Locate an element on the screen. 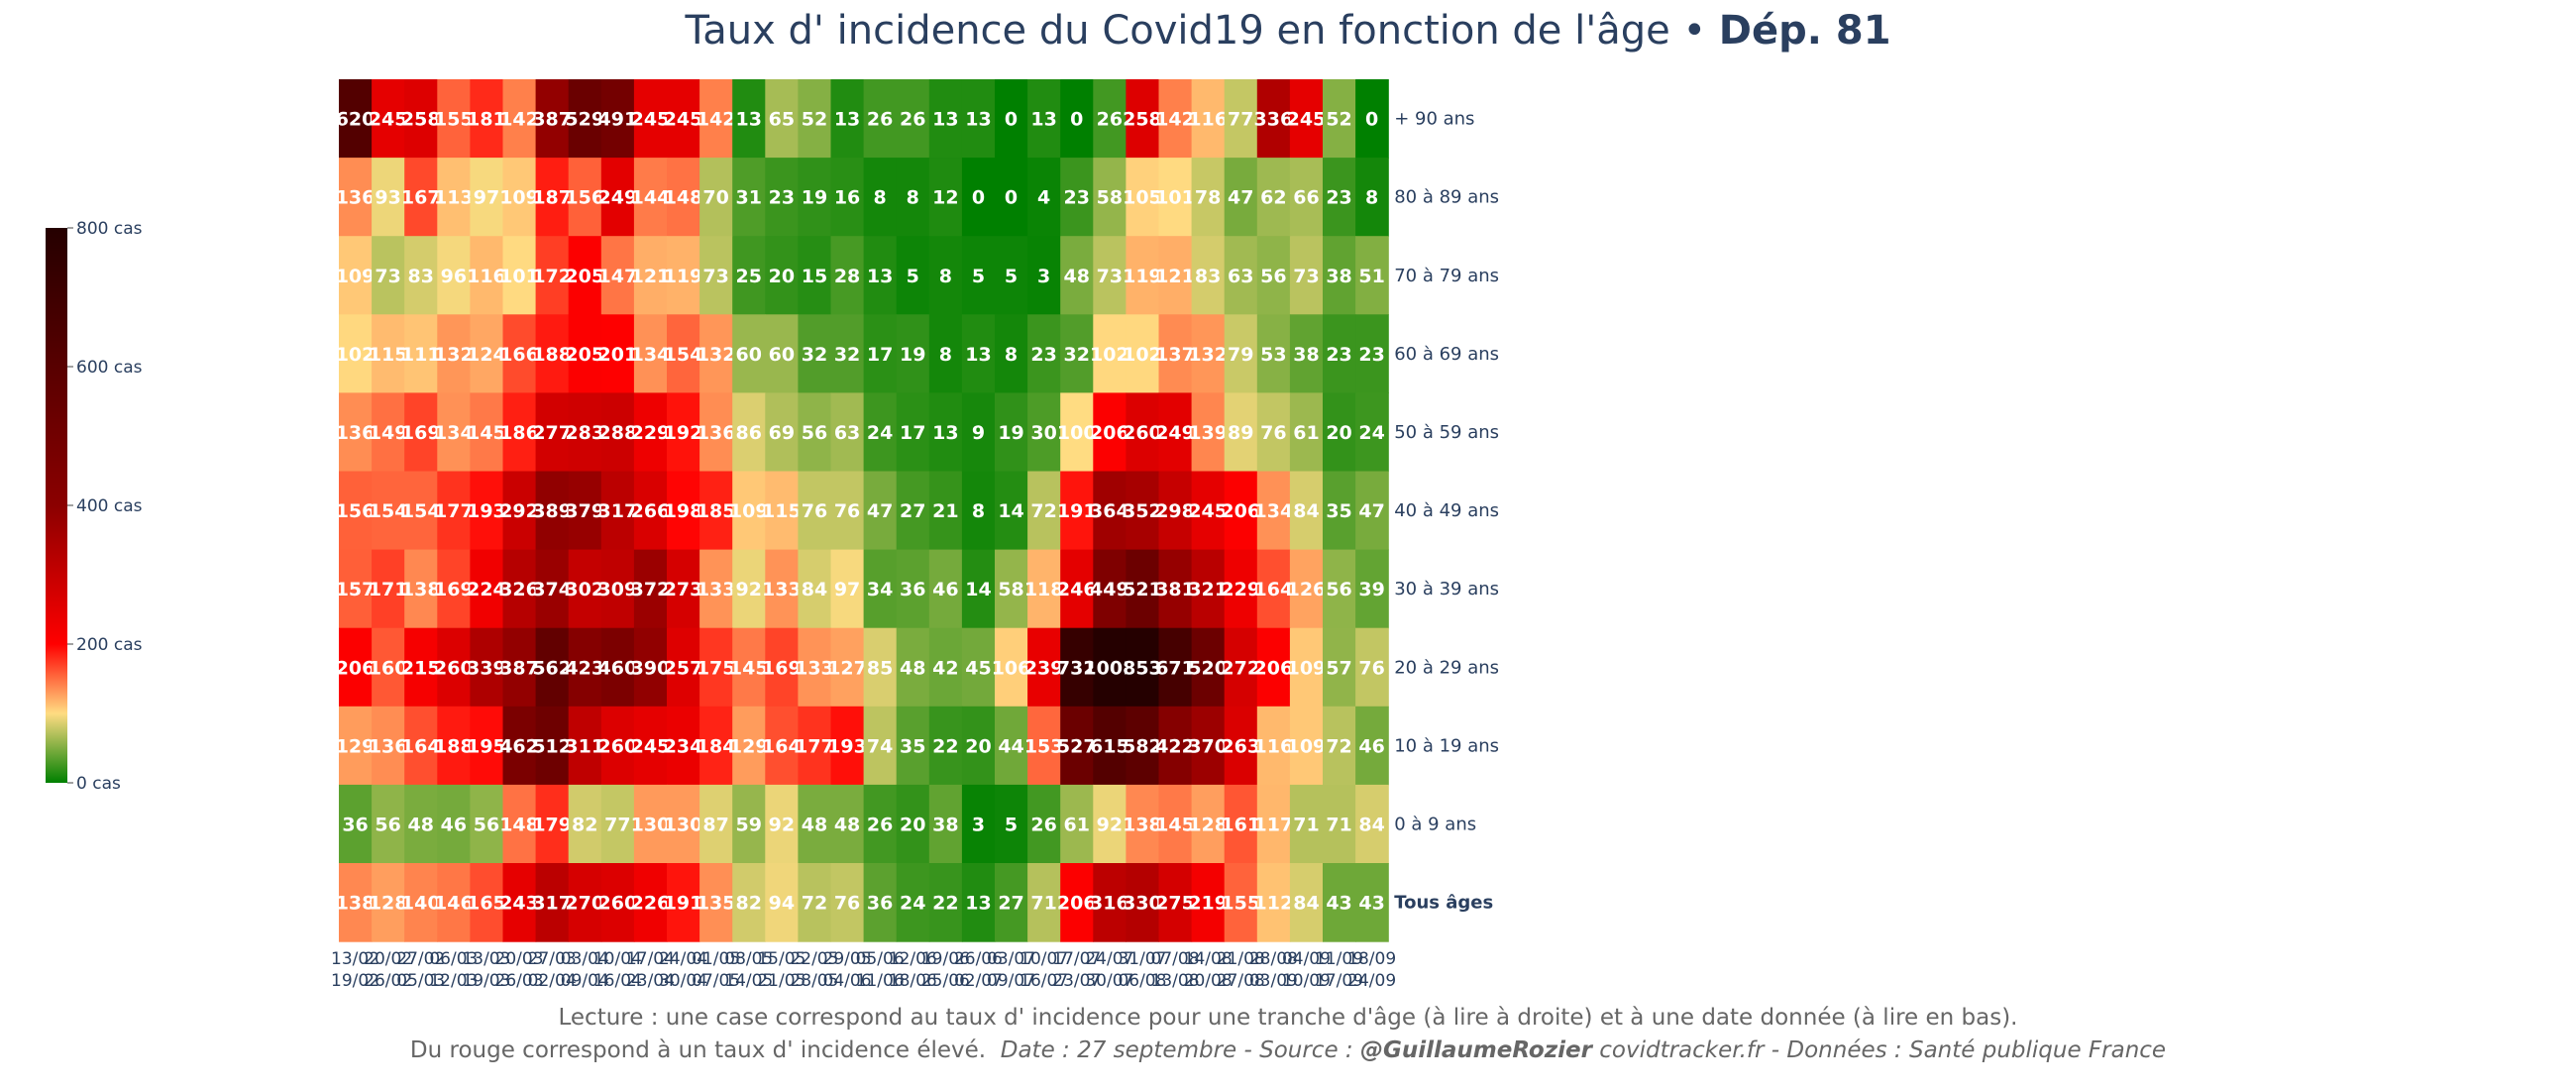 Image resolution: width=2576 pixels, height=1090 pixels. cell-value-label: 97 is located at coordinates (847, 589).